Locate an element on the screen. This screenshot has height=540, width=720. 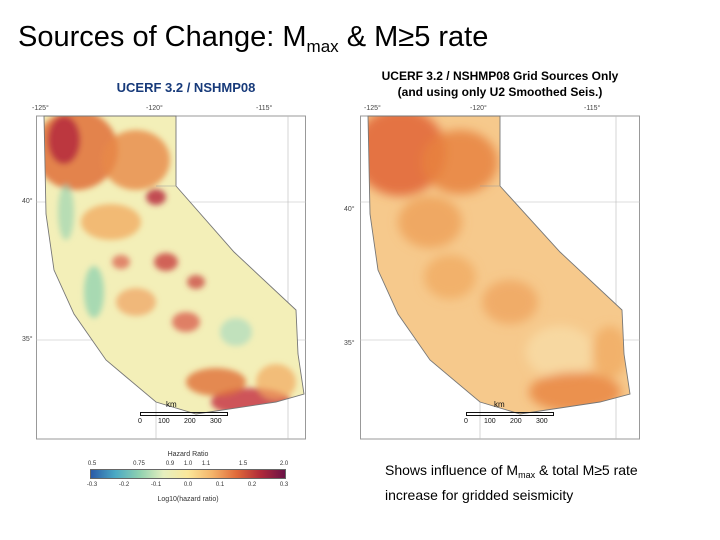
legend-bottom-tick: 0.0 is located at coordinates (188, 485).